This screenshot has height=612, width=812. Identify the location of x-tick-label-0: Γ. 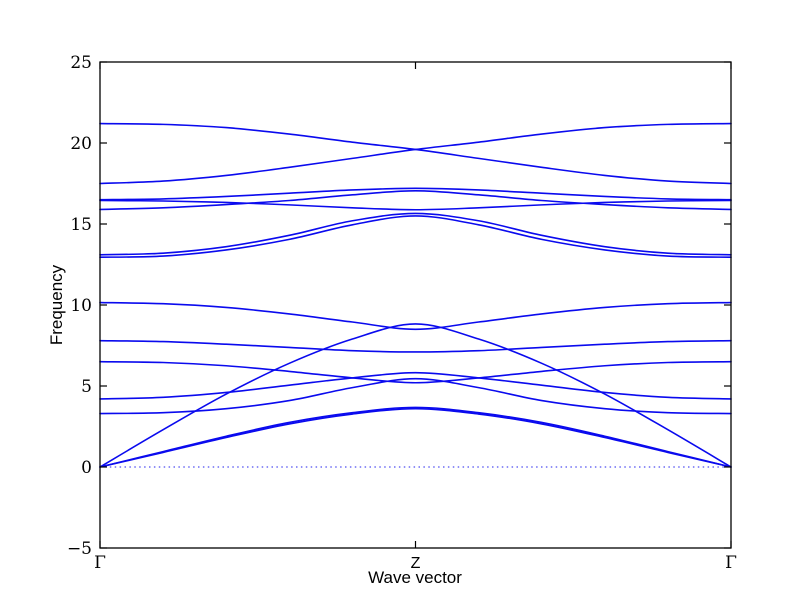
(100, 563).